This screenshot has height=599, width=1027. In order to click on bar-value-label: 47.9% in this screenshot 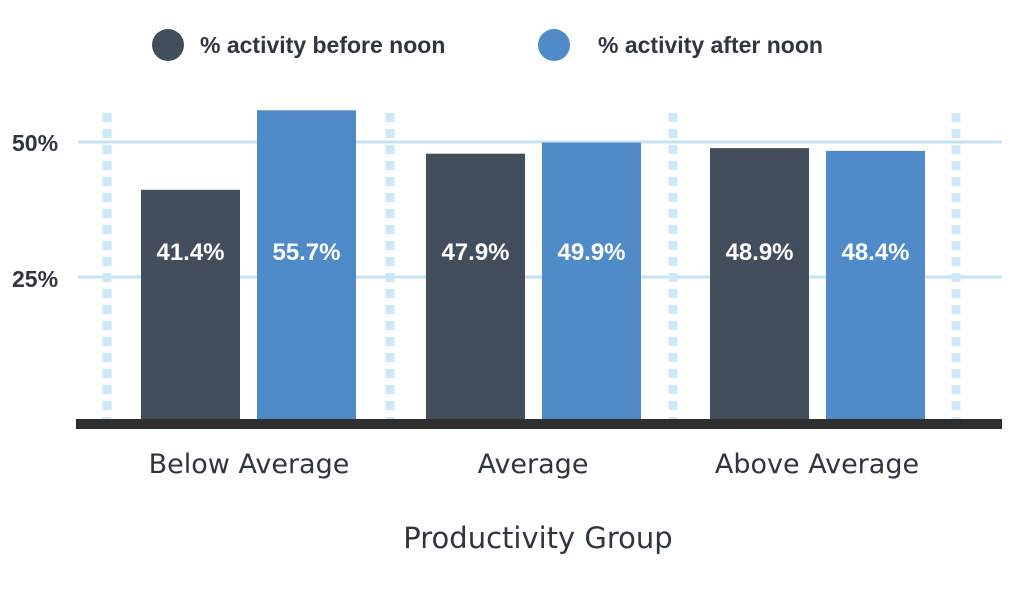, I will do `click(475, 252)`.